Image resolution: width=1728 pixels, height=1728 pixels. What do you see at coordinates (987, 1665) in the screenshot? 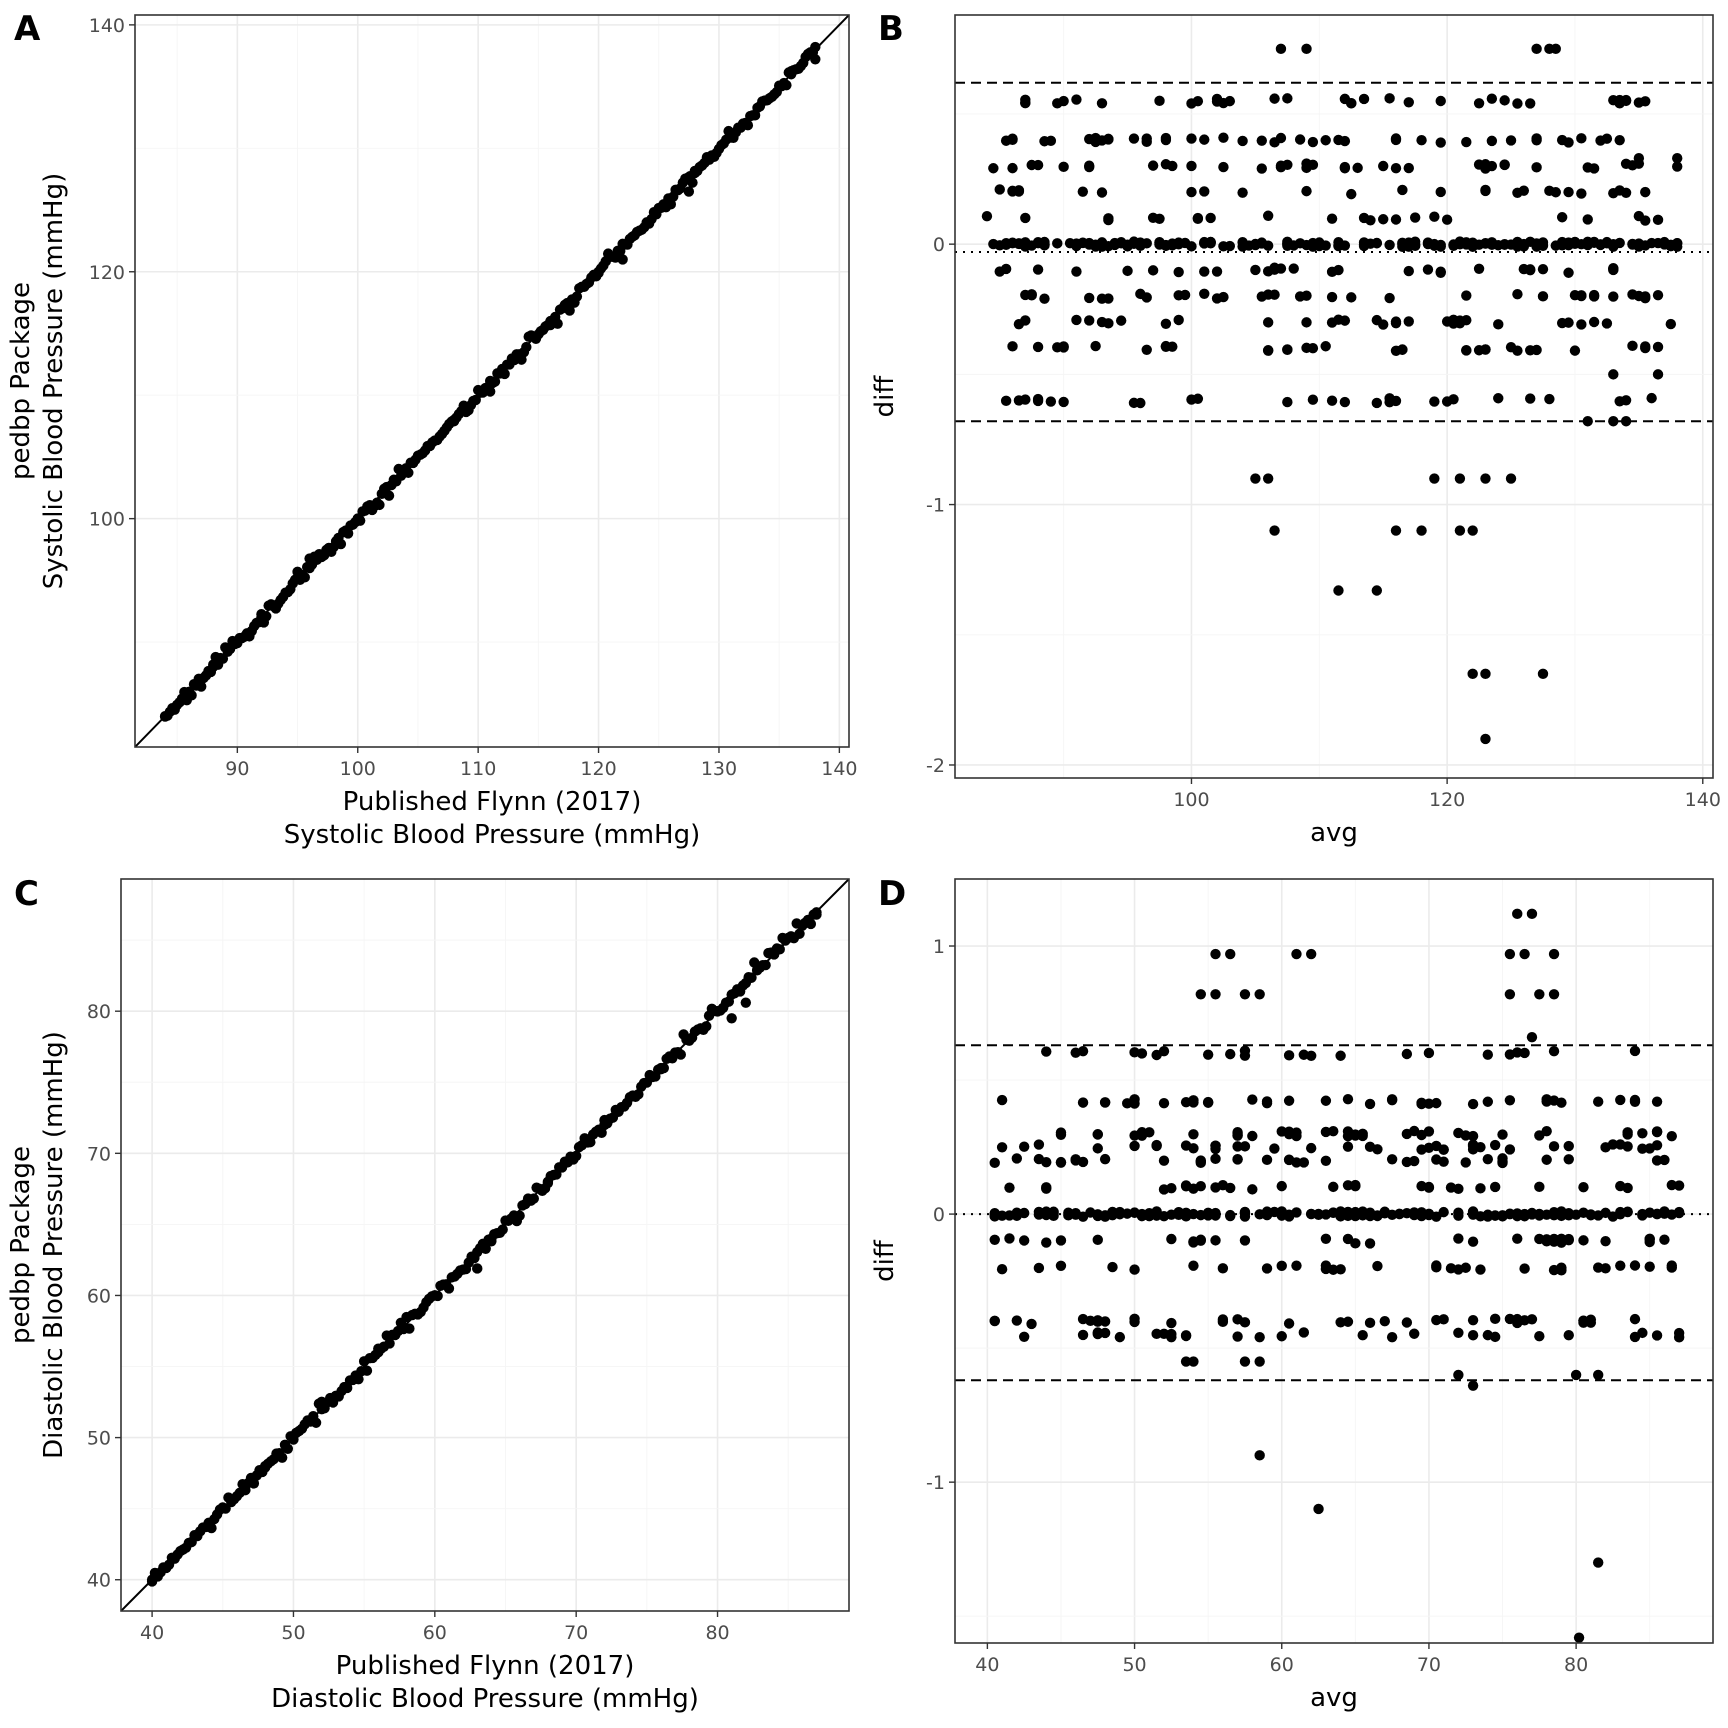
I see `x-tick-label: 40` at bounding box center [987, 1665].